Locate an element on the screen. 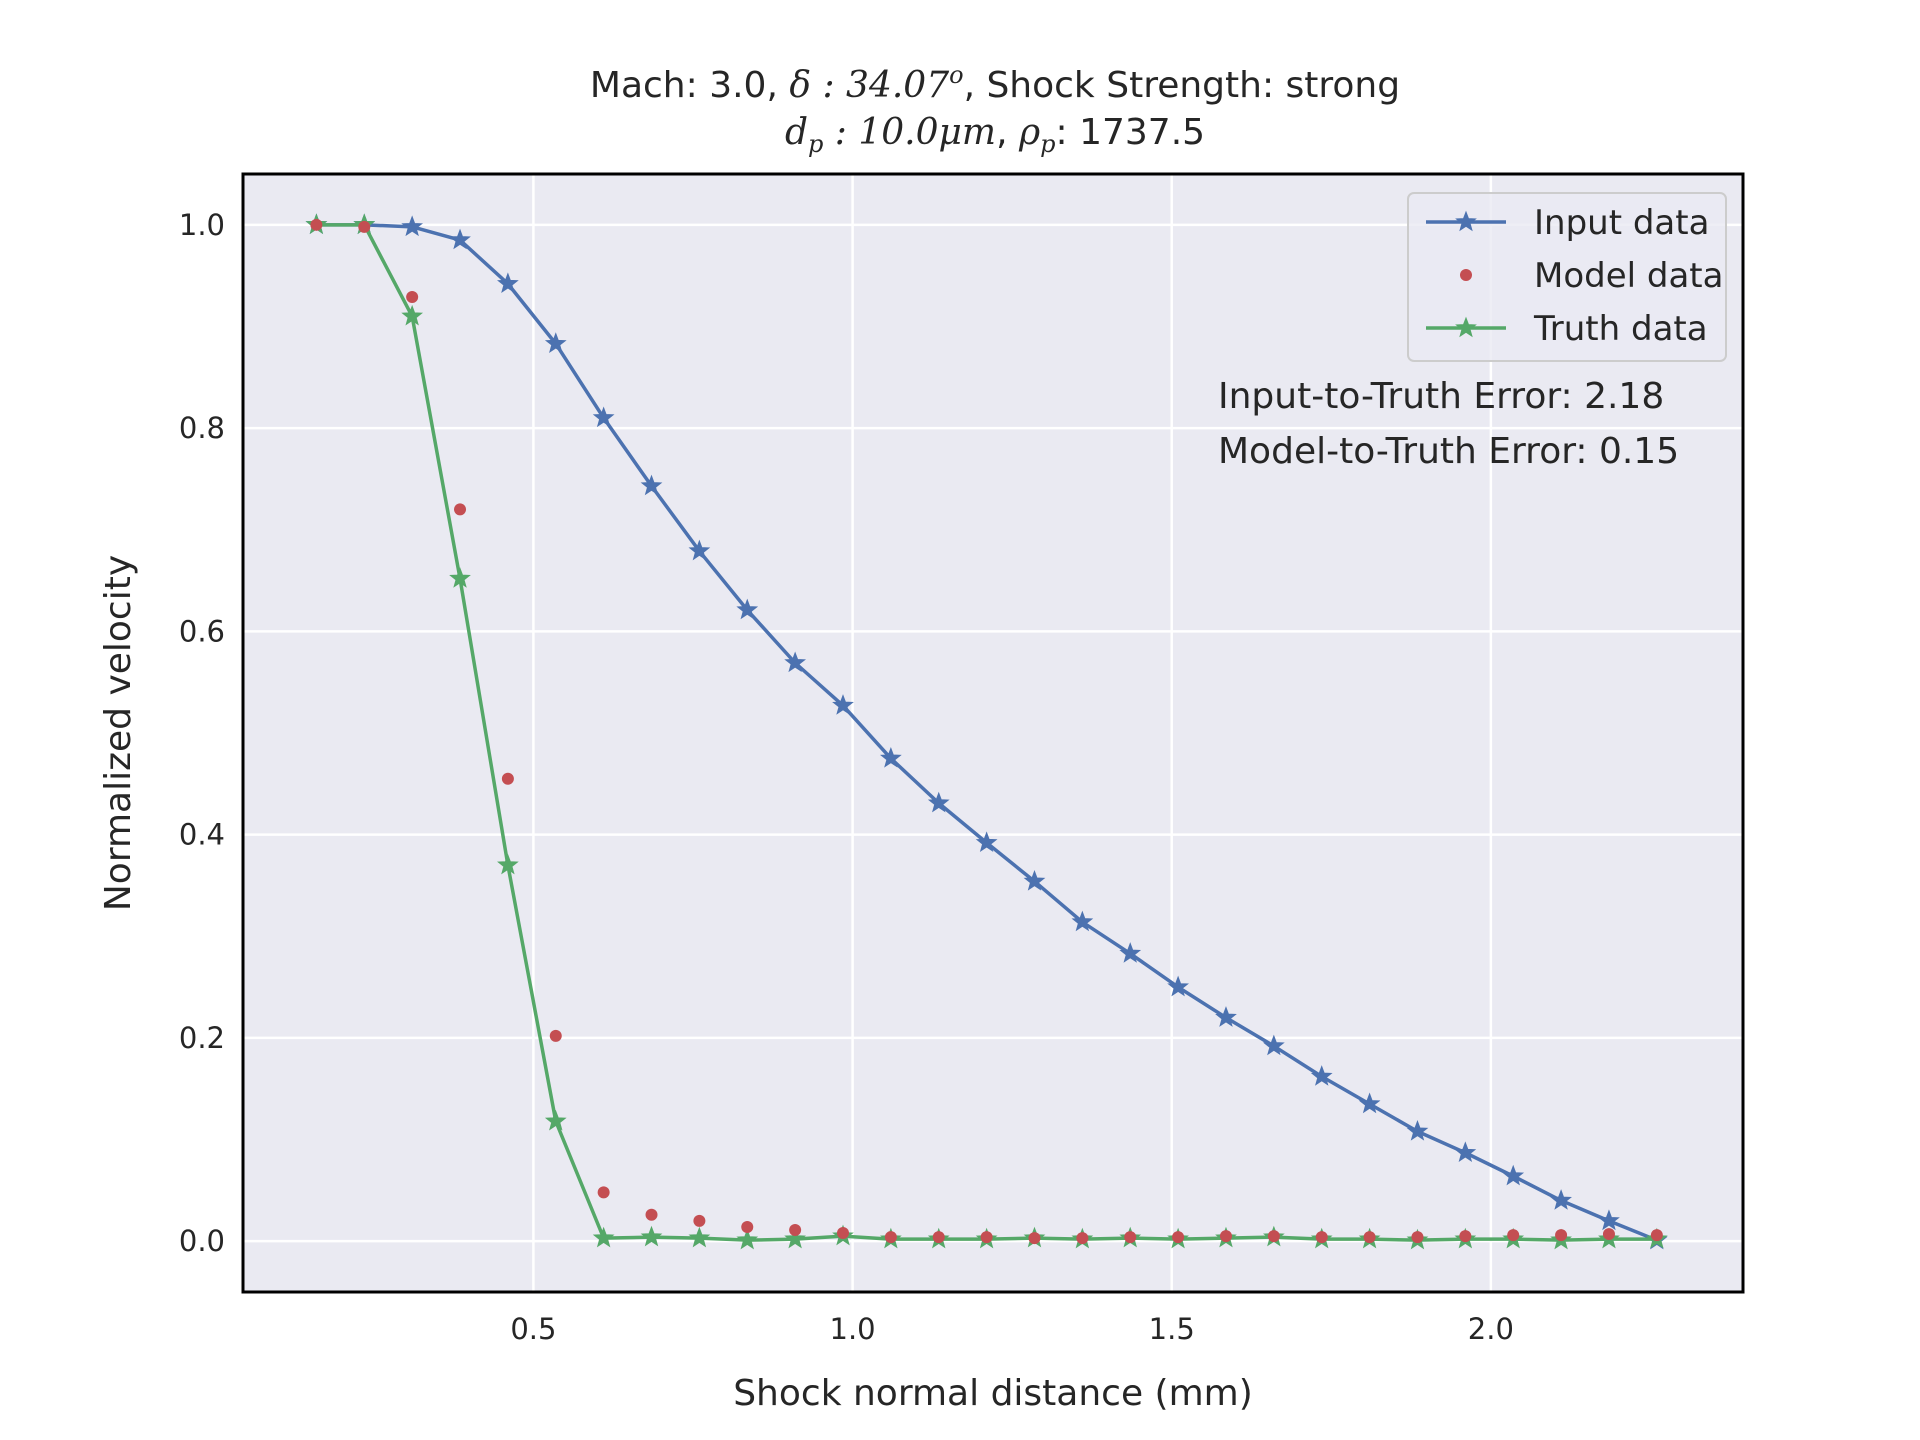 This screenshot has width=1920, height=1440. y-tick-label: 0.6 is located at coordinates (202, 631).